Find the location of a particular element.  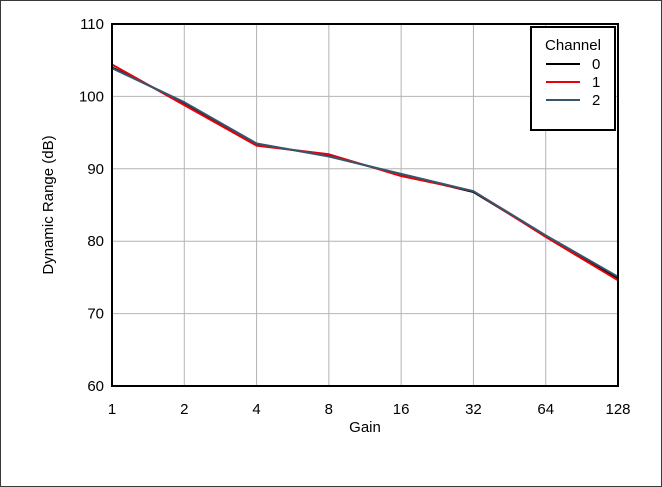

x-tick-label: 64 is located at coordinates (545, 409).